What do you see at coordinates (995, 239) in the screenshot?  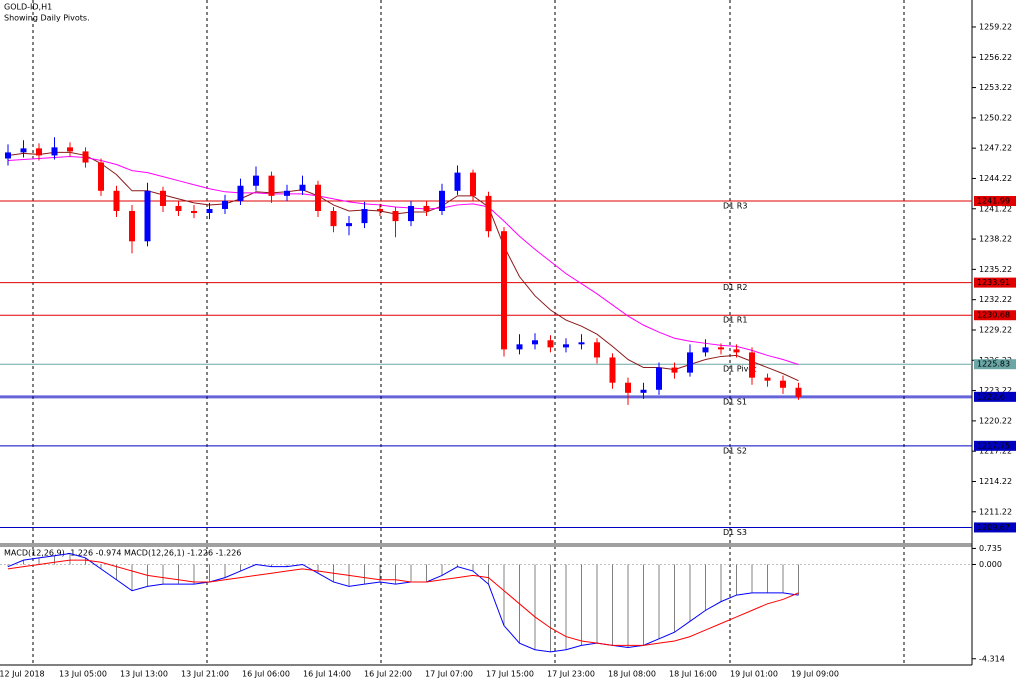 I see `y-tick-label: 1238.22` at bounding box center [995, 239].